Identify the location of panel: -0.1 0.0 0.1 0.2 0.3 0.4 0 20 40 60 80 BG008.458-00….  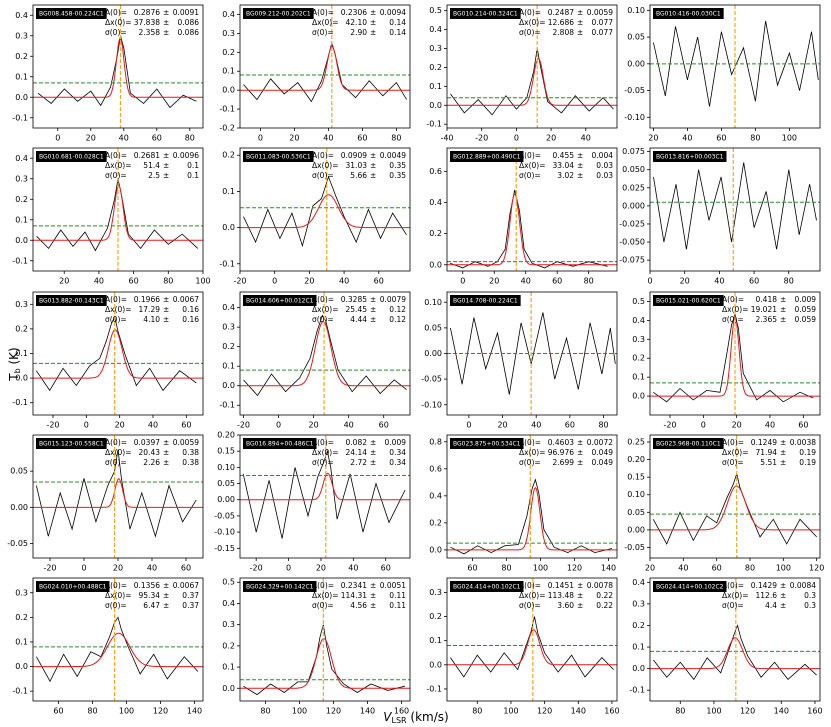
(108, 73).